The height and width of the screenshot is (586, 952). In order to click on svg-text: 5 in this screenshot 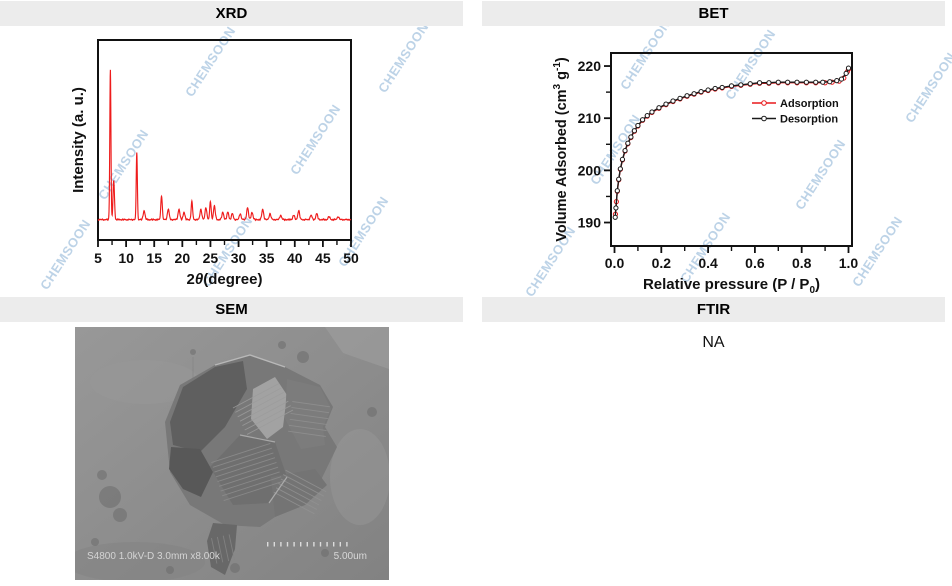, I will do `click(98, 258)`.